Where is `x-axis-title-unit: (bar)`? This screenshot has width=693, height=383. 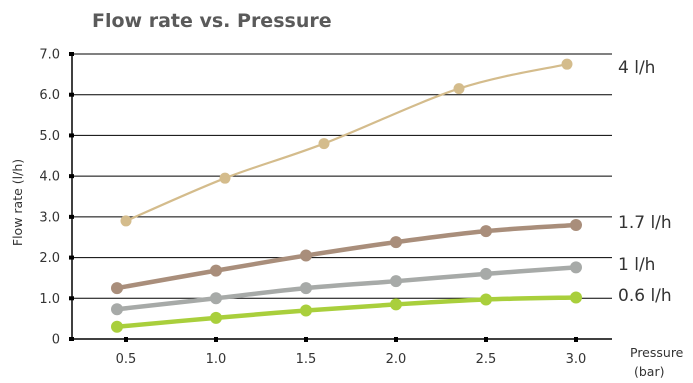 x-axis-title-unit: (bar) is located at coordinates (649, 371).